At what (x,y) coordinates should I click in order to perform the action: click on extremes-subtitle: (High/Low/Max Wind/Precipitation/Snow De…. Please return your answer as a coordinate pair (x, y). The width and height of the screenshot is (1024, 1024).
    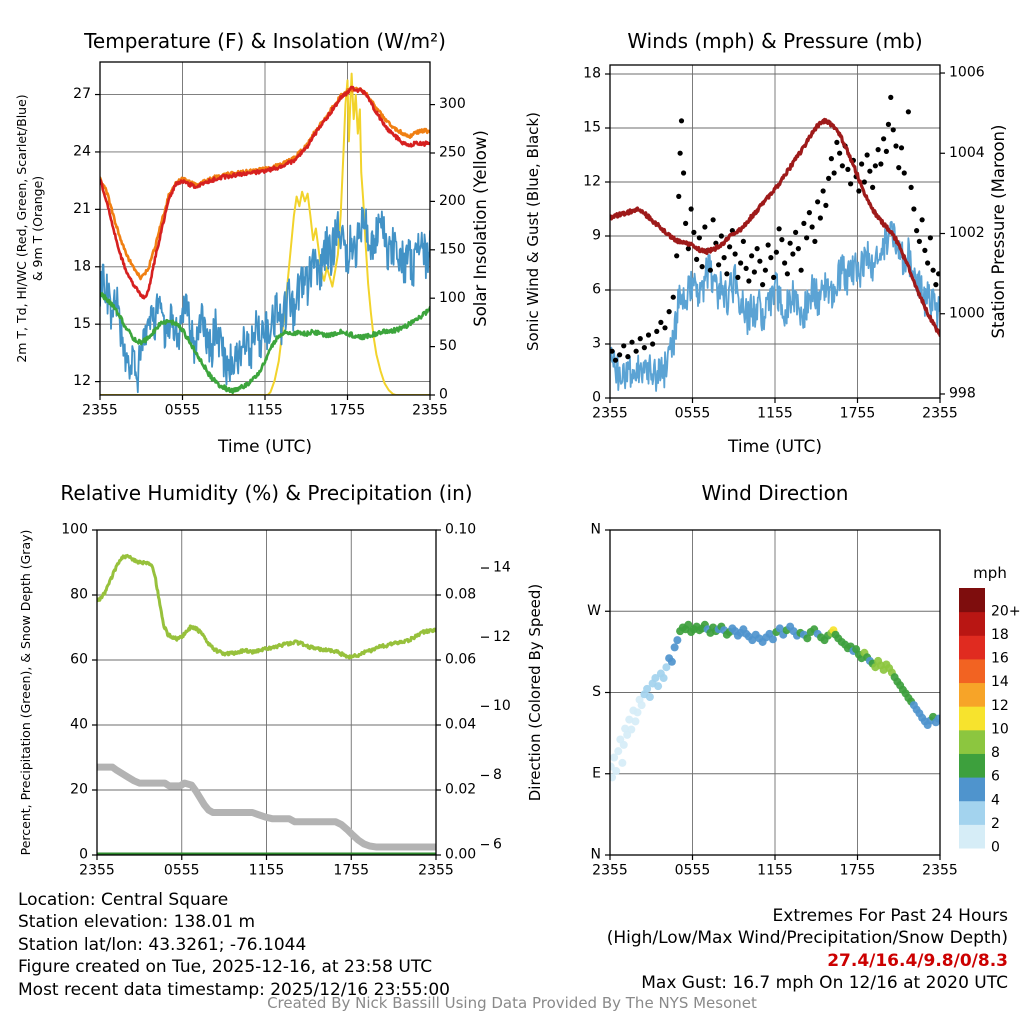
    Looking at the image, I should click on (807, 938).